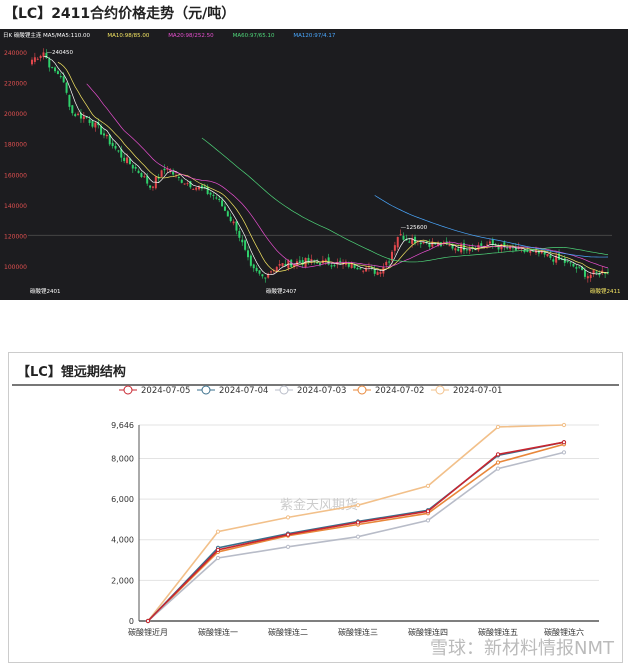 The image size is (628, 667). What do you see at coordinates (128, 36) in the screenshot?
I see `legend-entry: MA10:98/85.00` at bounding box center [128, 36].